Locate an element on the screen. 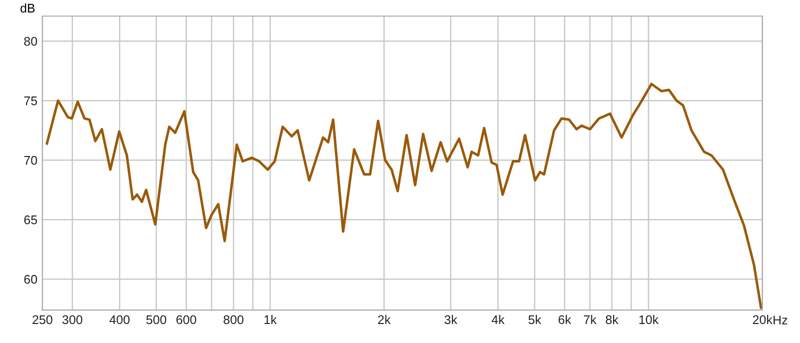 Image resolution: width=800 pixels, height=343 pixels. x-tick-label: 400 is located at coordinates (119, 319).